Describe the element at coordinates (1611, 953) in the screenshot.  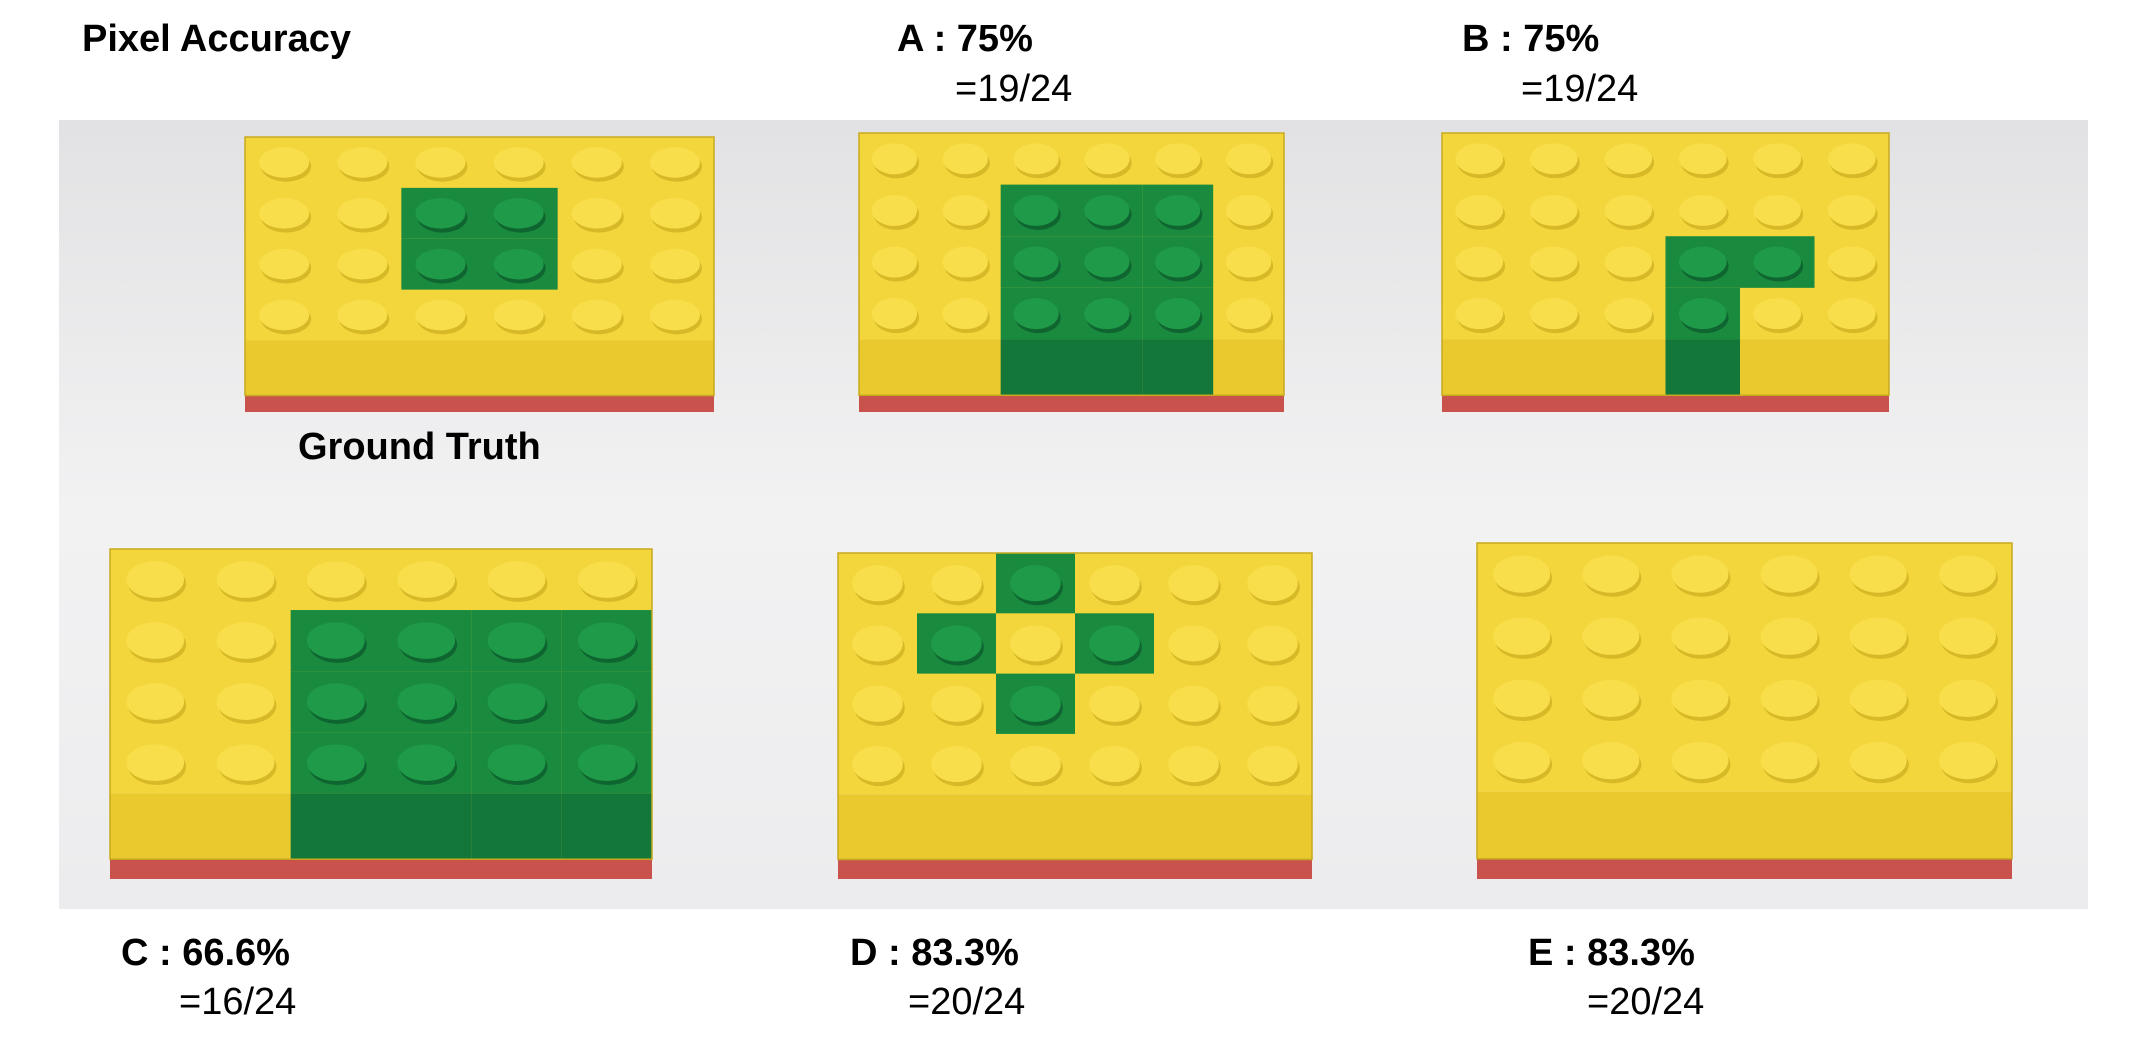
I see `panel-label: E : 83.3%` at that location.